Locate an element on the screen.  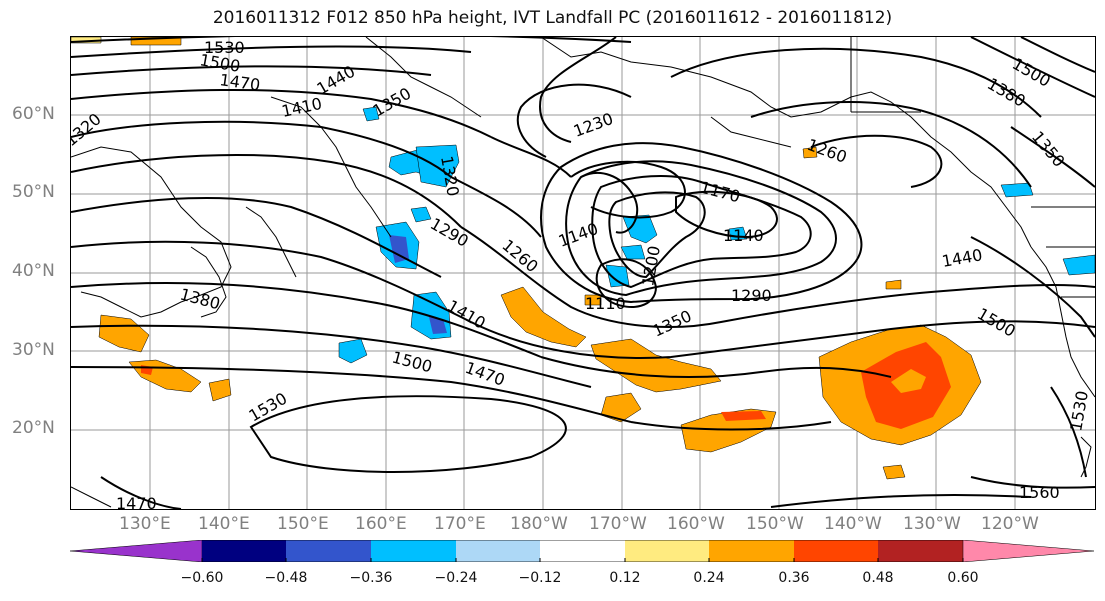
lon-label-150w: 150°W is located at coordinates (775, 524).